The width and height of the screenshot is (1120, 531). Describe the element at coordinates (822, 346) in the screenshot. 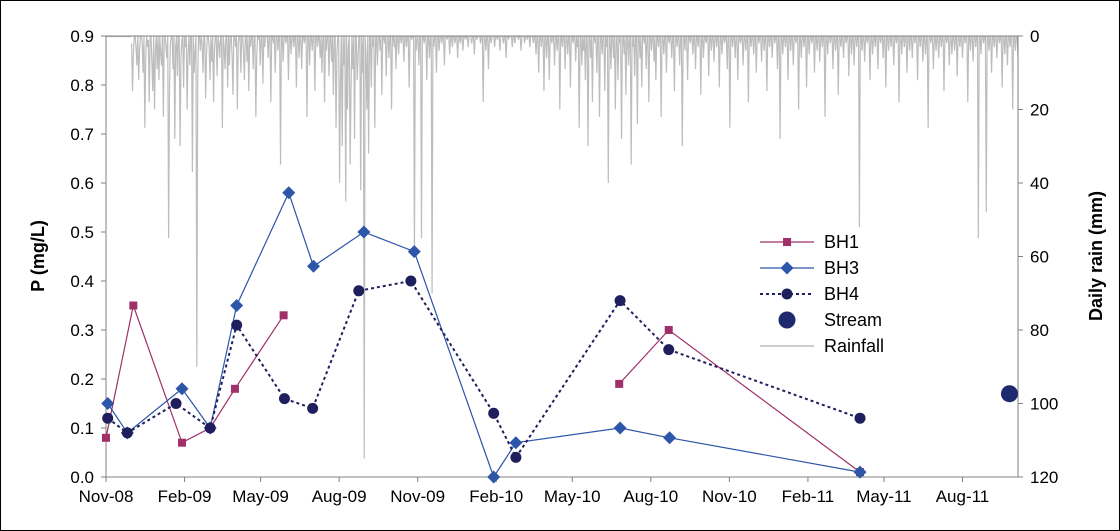

I see `legend-item: Rainfall` at that location.